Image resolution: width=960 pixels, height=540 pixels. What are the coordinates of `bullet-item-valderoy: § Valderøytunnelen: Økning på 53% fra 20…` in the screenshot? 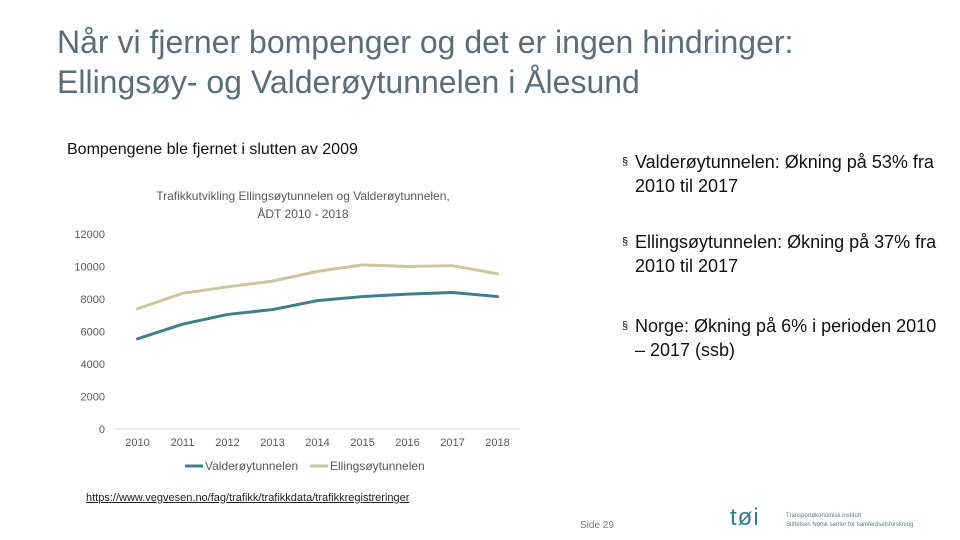 It's located at (782, 174).